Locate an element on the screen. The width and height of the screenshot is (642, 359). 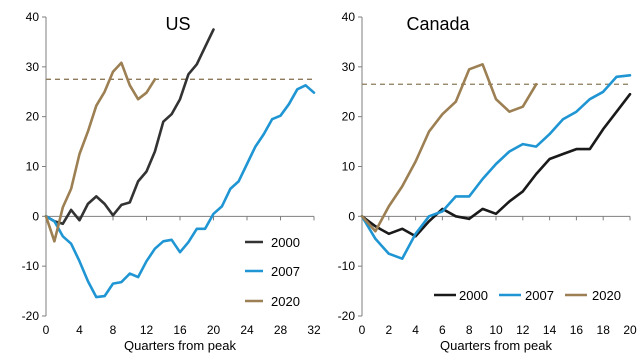
x-tick-label: 6 is located at coordinates (442, 330).